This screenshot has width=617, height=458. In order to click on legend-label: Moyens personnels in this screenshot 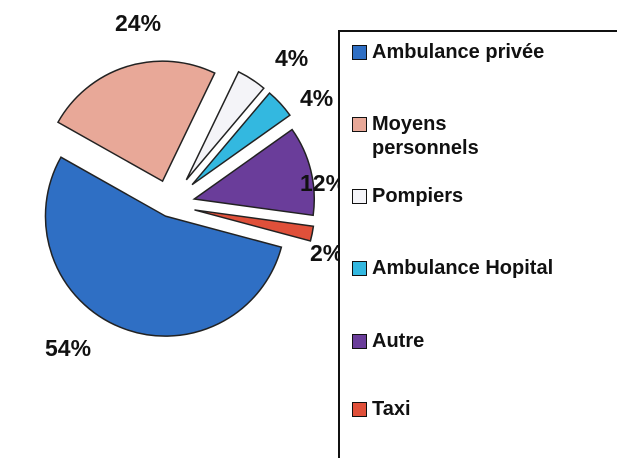, I will do `click(425, 136)`.